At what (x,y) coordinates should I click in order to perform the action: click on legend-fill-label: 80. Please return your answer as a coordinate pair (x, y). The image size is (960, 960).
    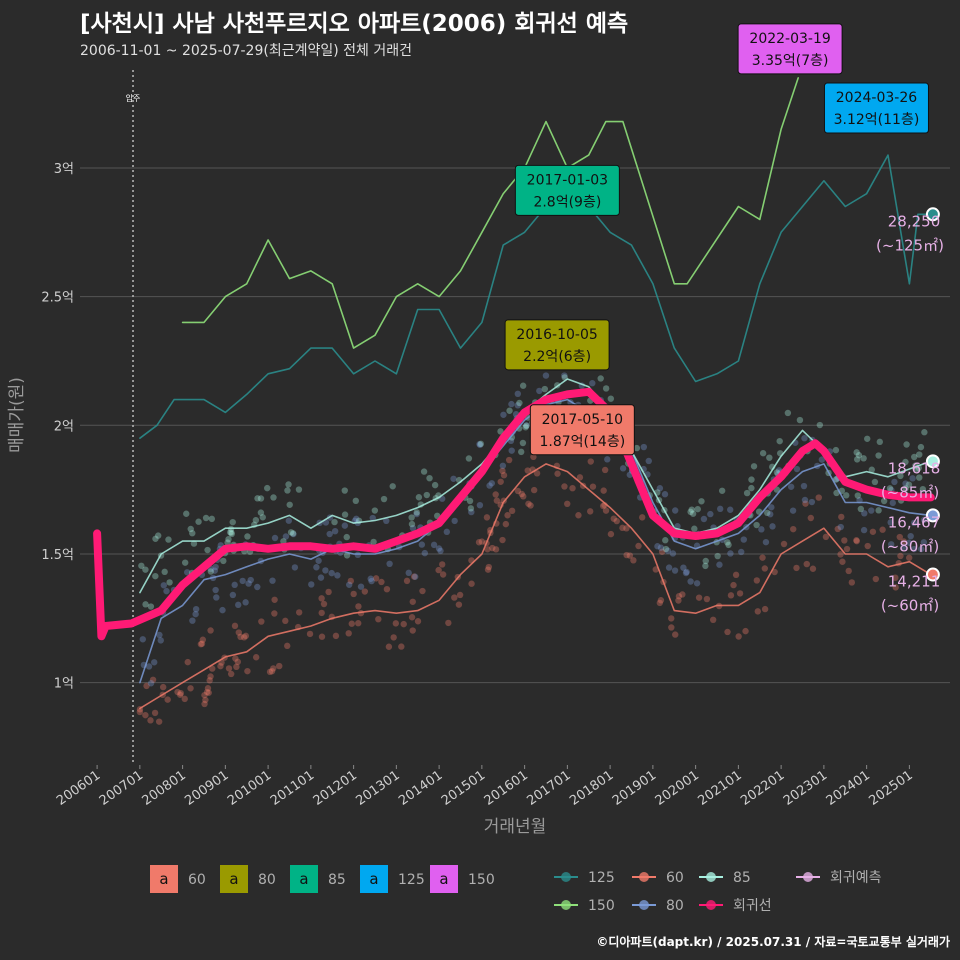
    Looking at the image, I should click on (267, 880).